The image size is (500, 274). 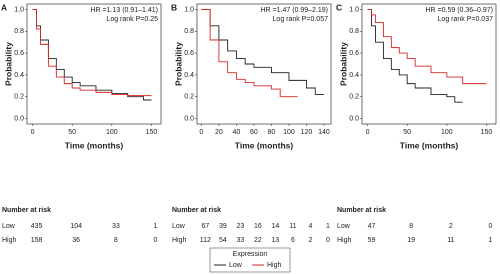 What do you see at coordinates (223, 240) in the screenshot?
I see `risk-count: 54` at bounding box center [223, 240].